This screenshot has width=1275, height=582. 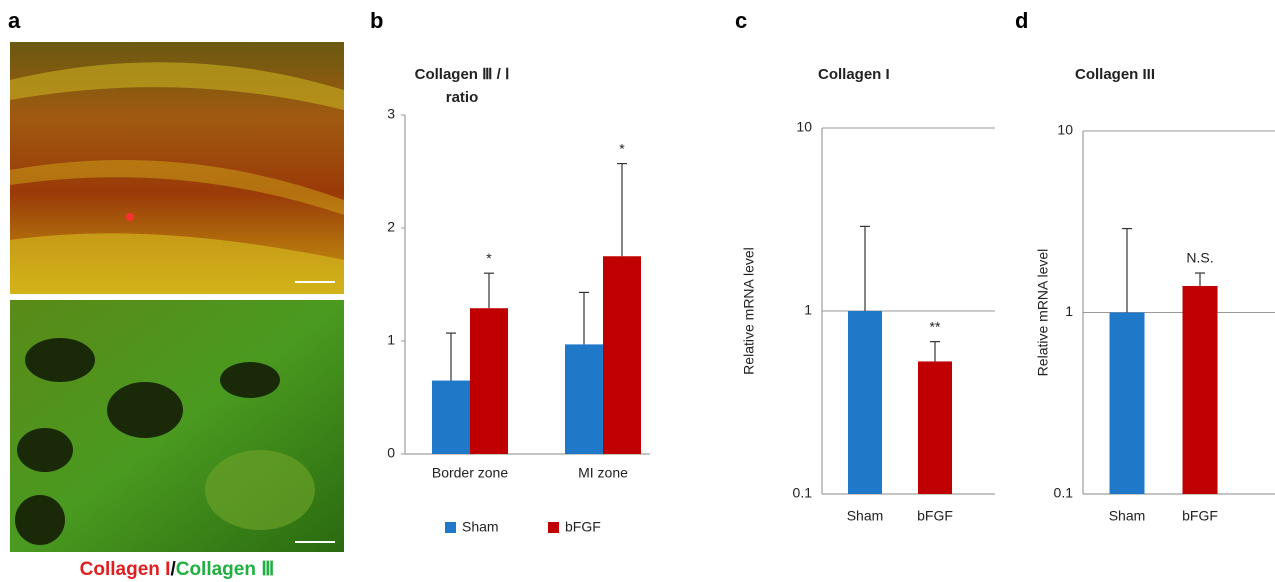 I want to click on chart-title: Collagen Ⅲ / Ⅰ, so click(x=462, y=74).